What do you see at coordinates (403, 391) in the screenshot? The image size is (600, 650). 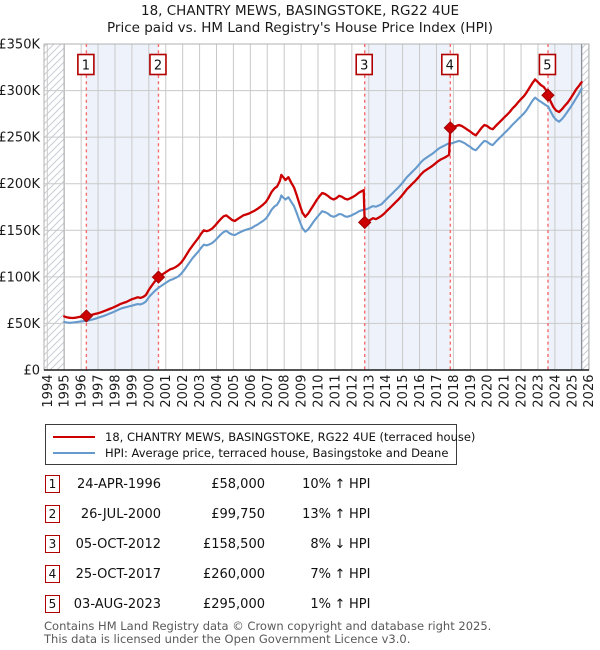 I see `x-tick-label: 2015` at bounding box center [403, 391].